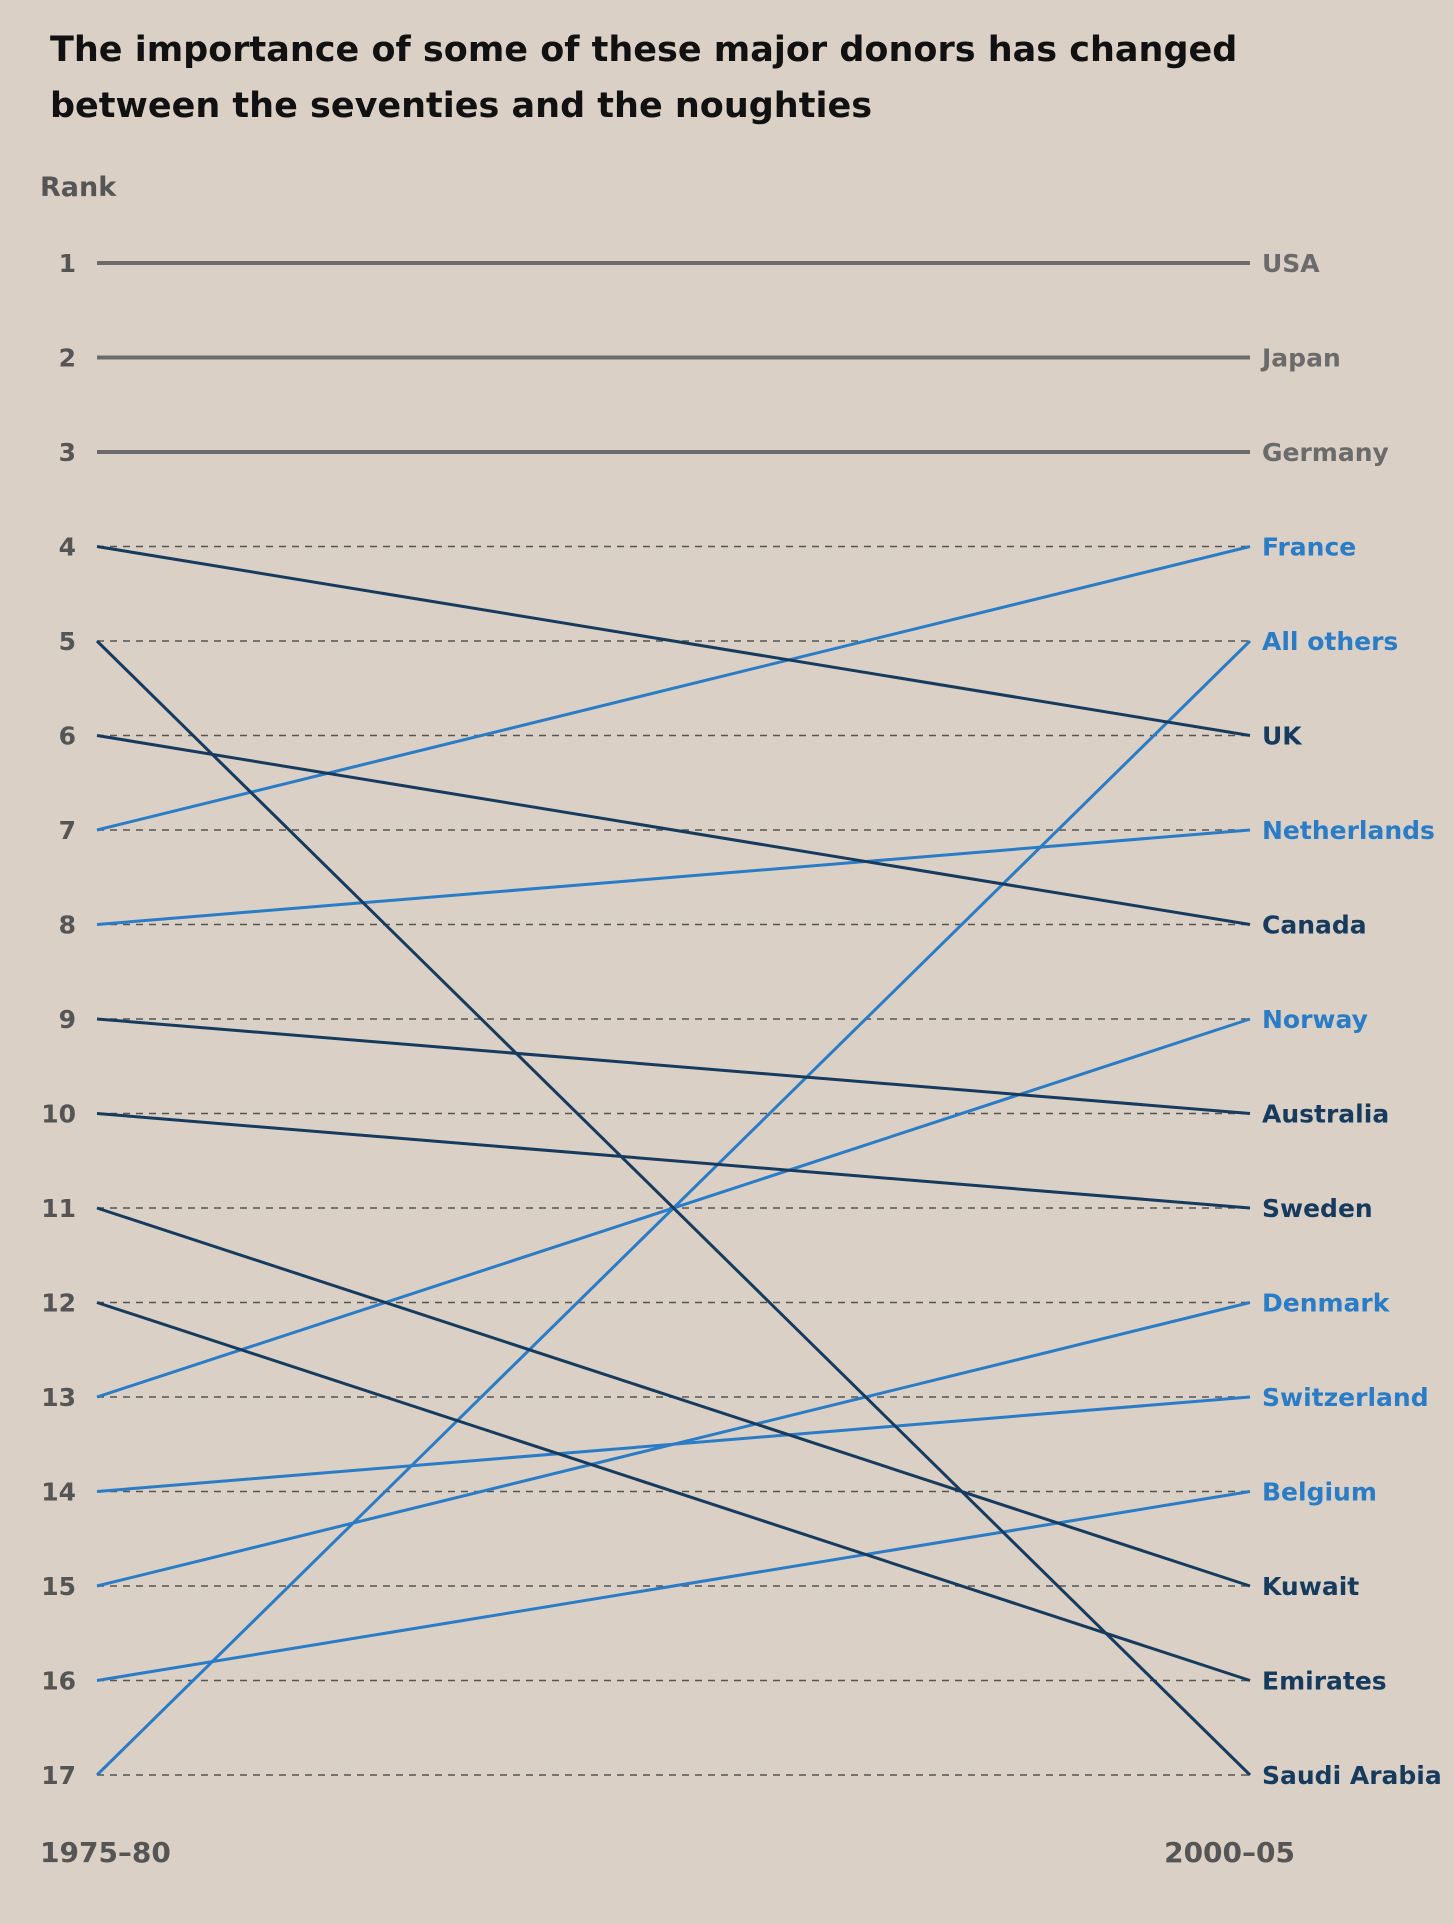  What do you see at coordinates (1325, 452) in the screenshot?
I see `series-label-germany: Germany` at bounding box center [1325, 452].